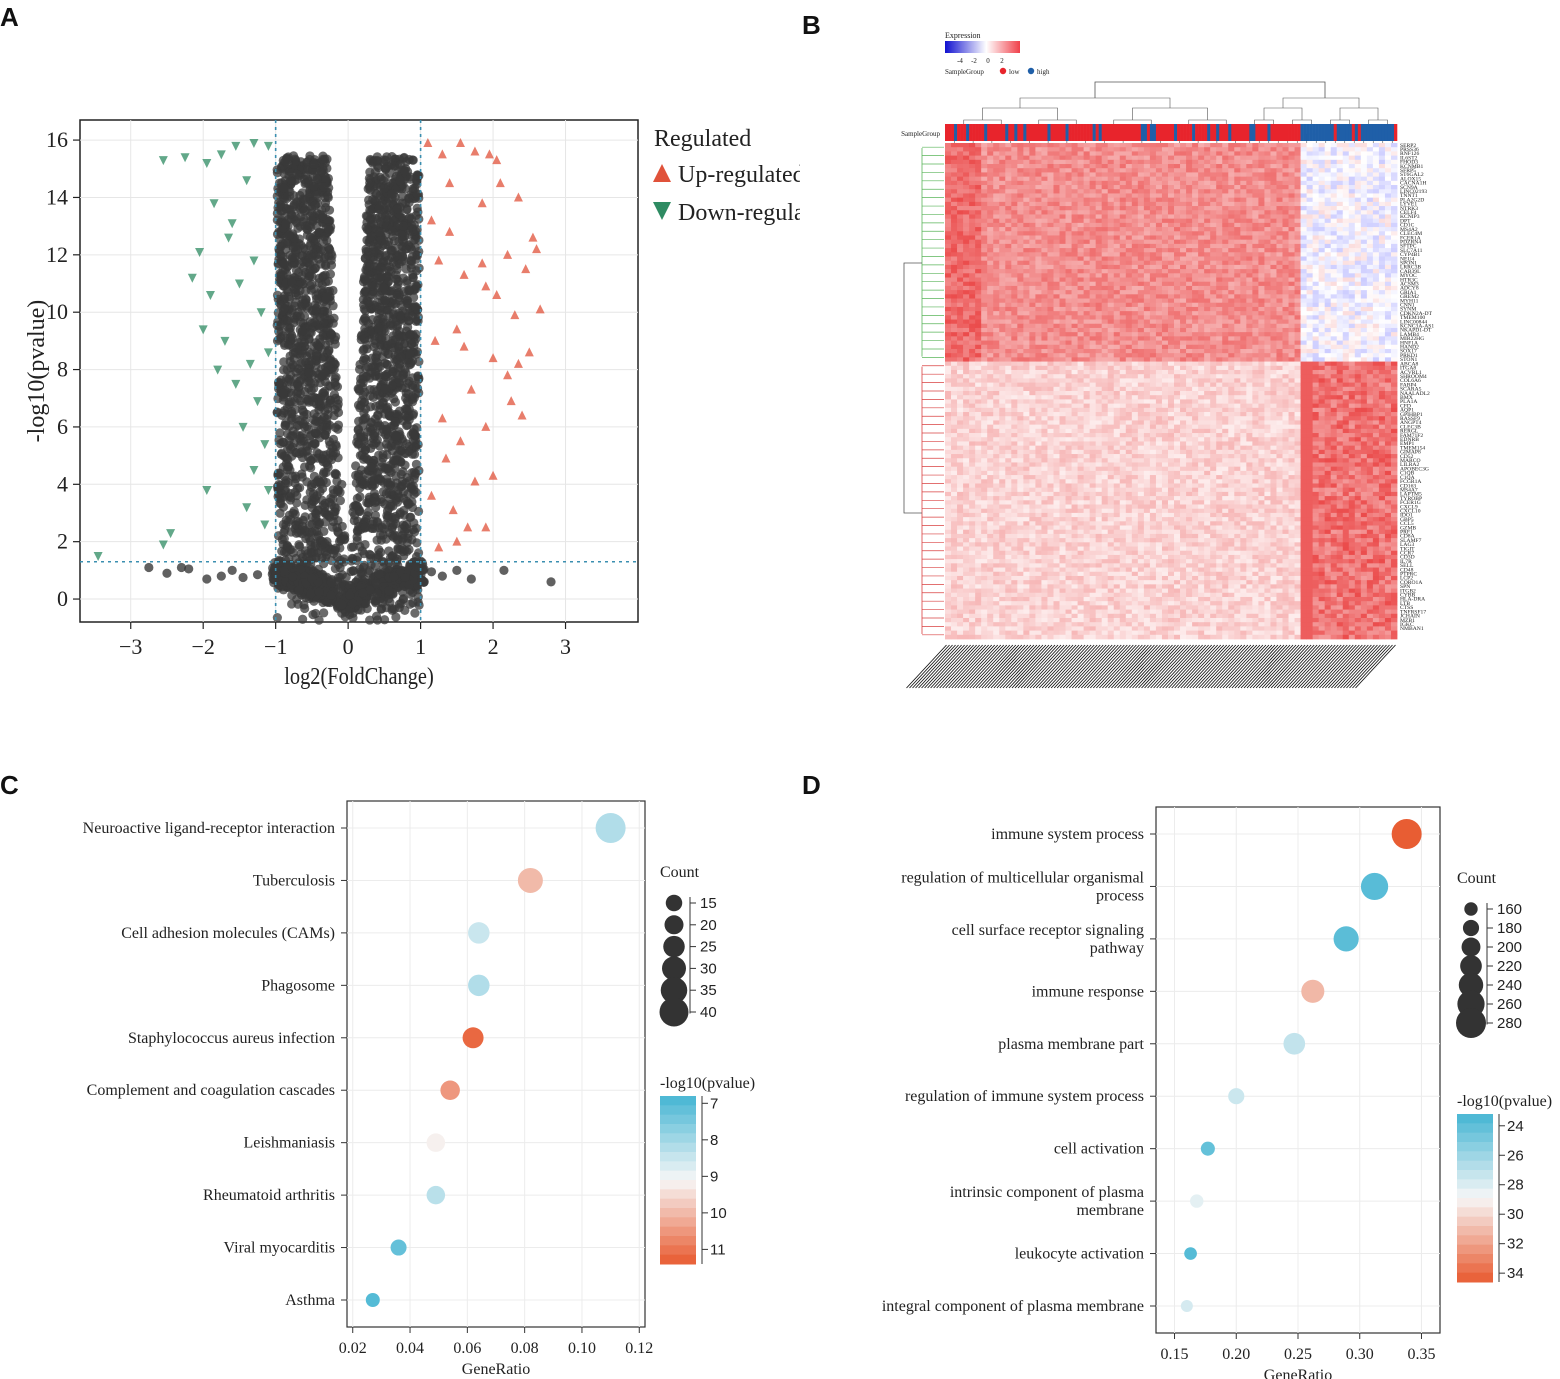  What do you see at coordinates (9, 785) in the screenshot?
I see `panel-label-c: C` at bounding box center [9, 785].